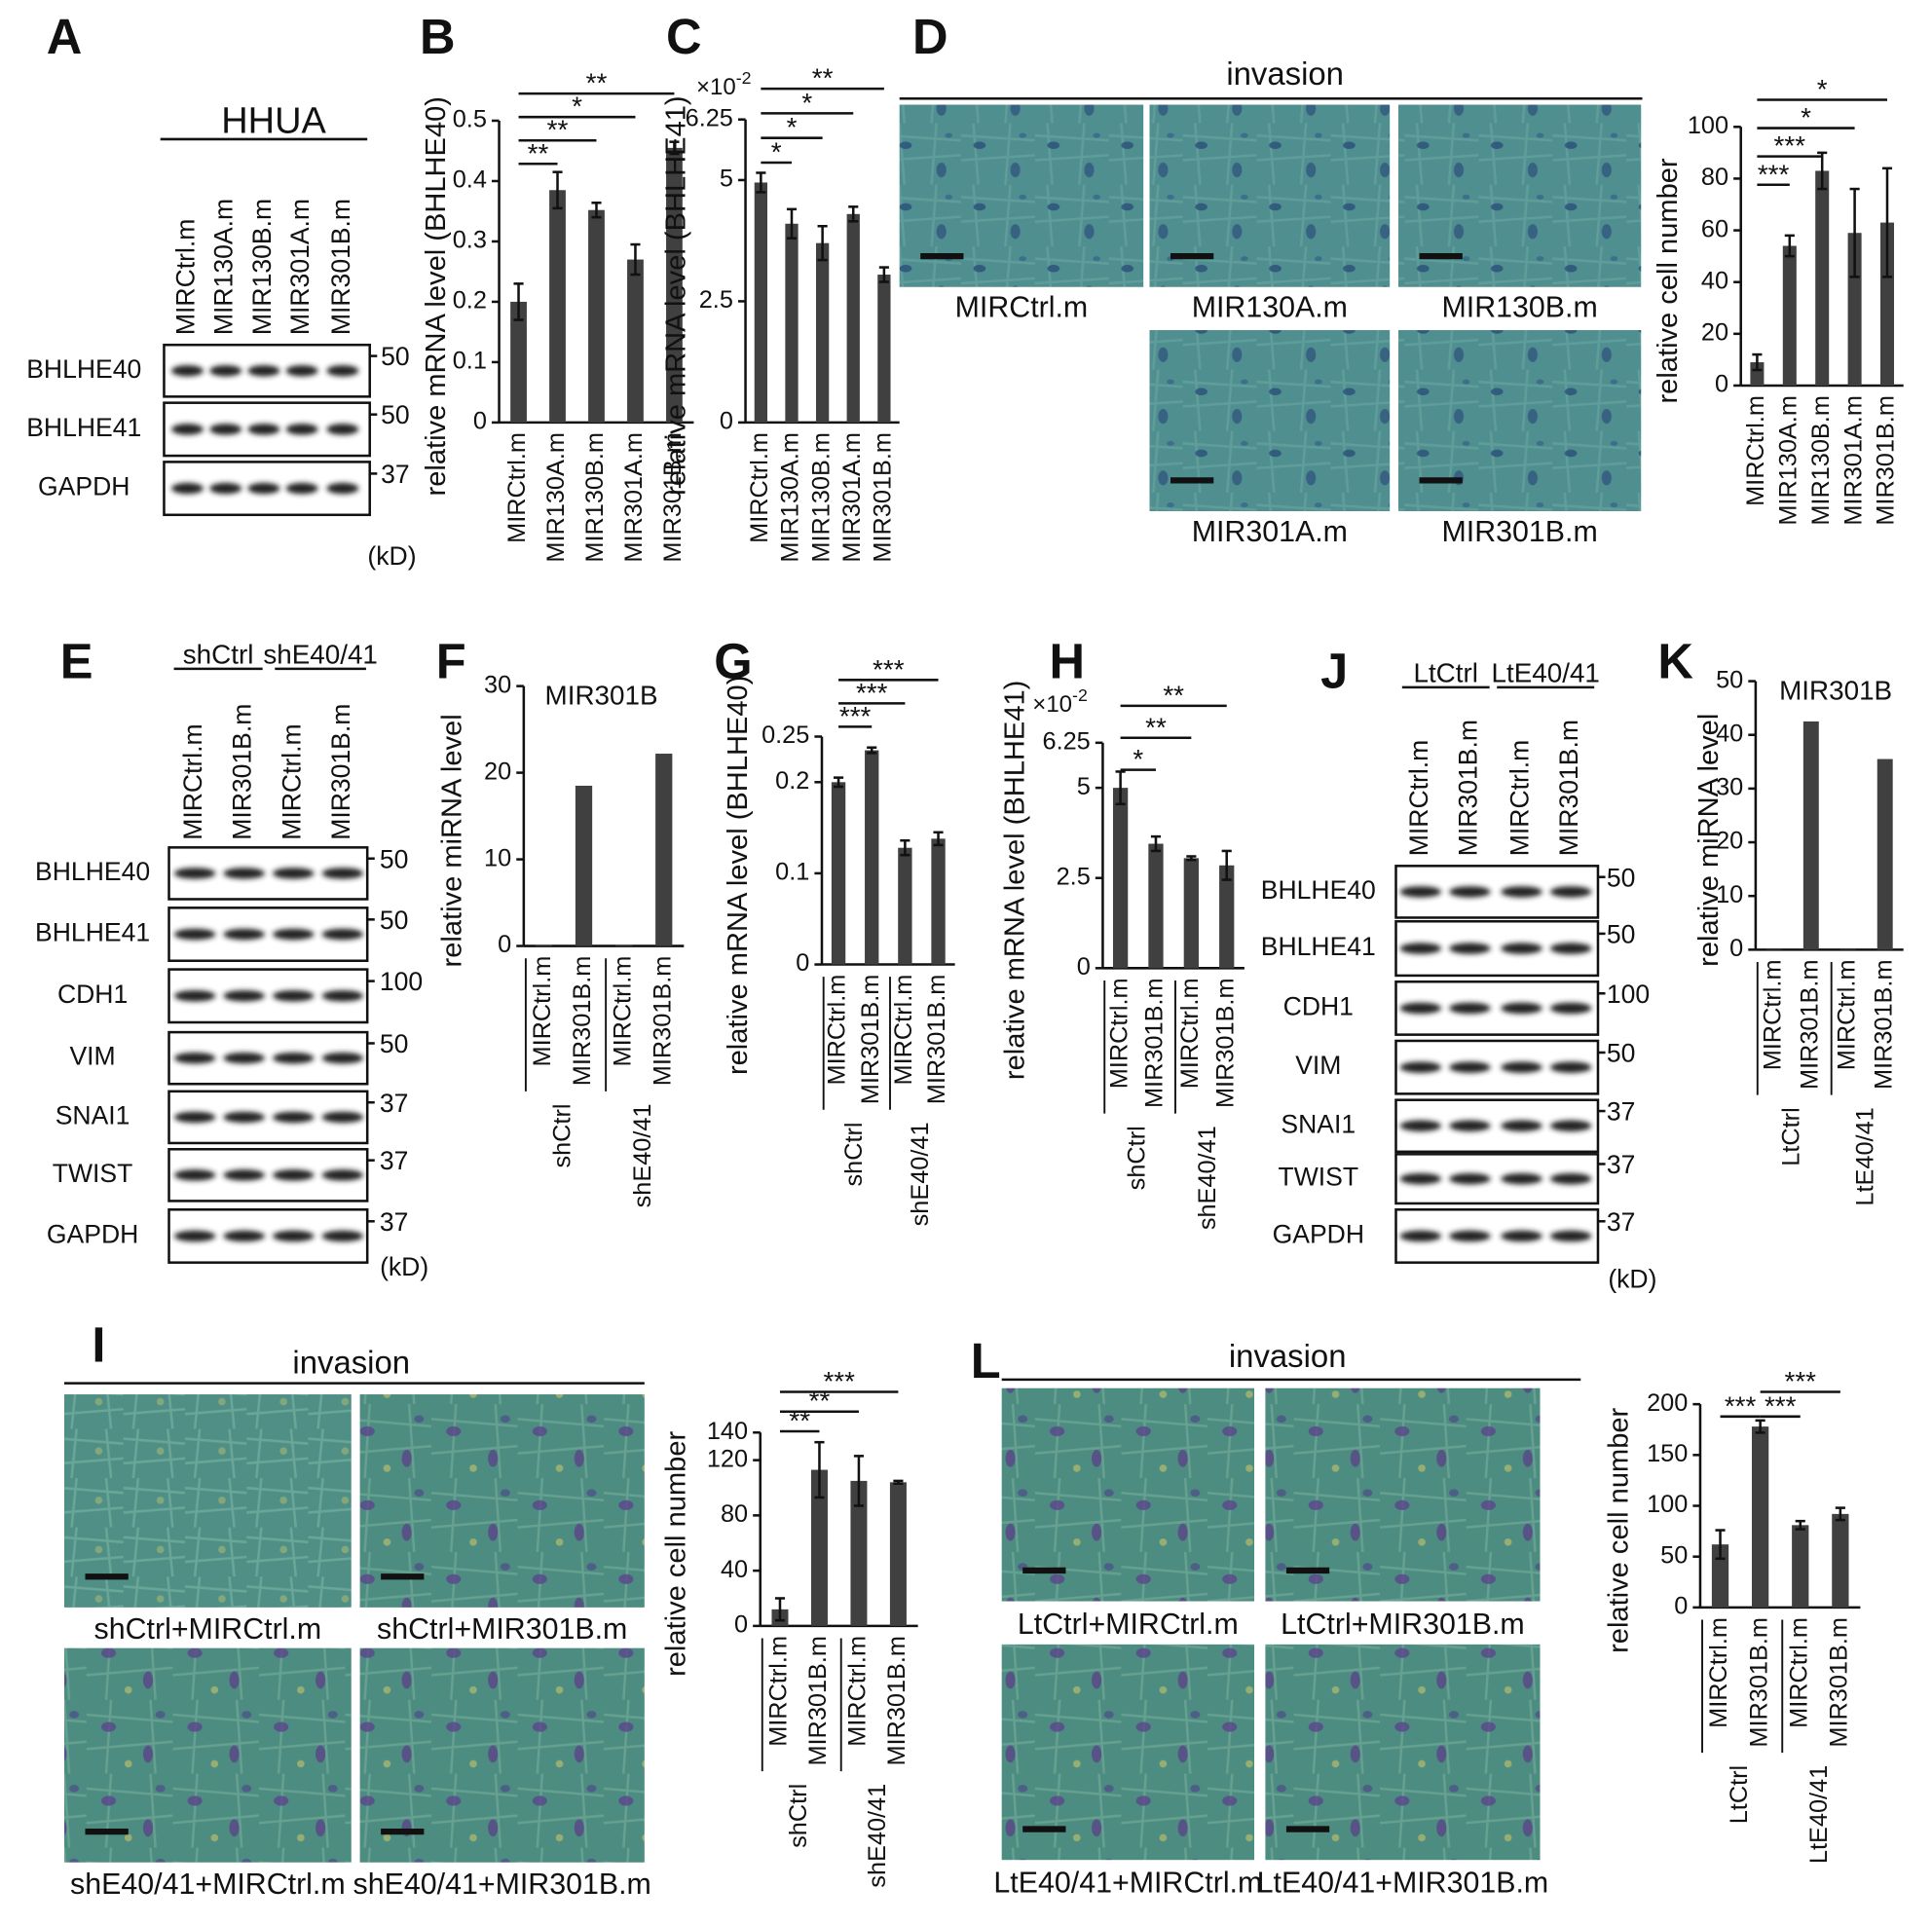 Image resolution: width=1932 pixels, height=1924 pixels. I want to click on axis-multiplier: ×10⁻², so click(723, 84).